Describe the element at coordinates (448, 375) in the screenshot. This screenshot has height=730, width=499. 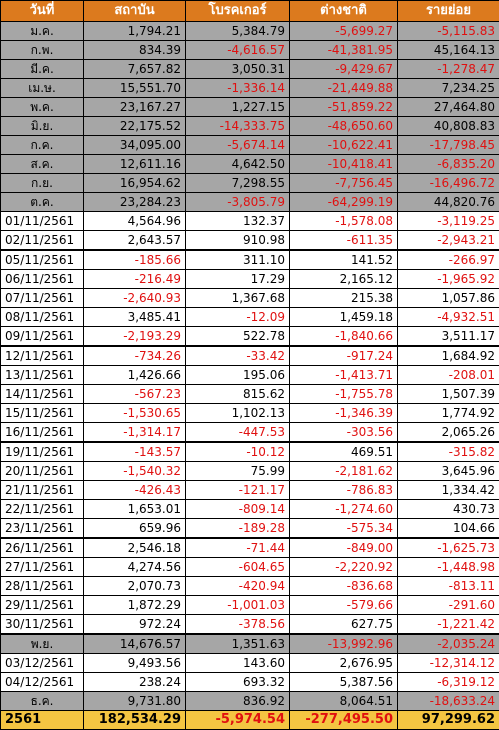
I see `retail-cell: -208.01` at that location.